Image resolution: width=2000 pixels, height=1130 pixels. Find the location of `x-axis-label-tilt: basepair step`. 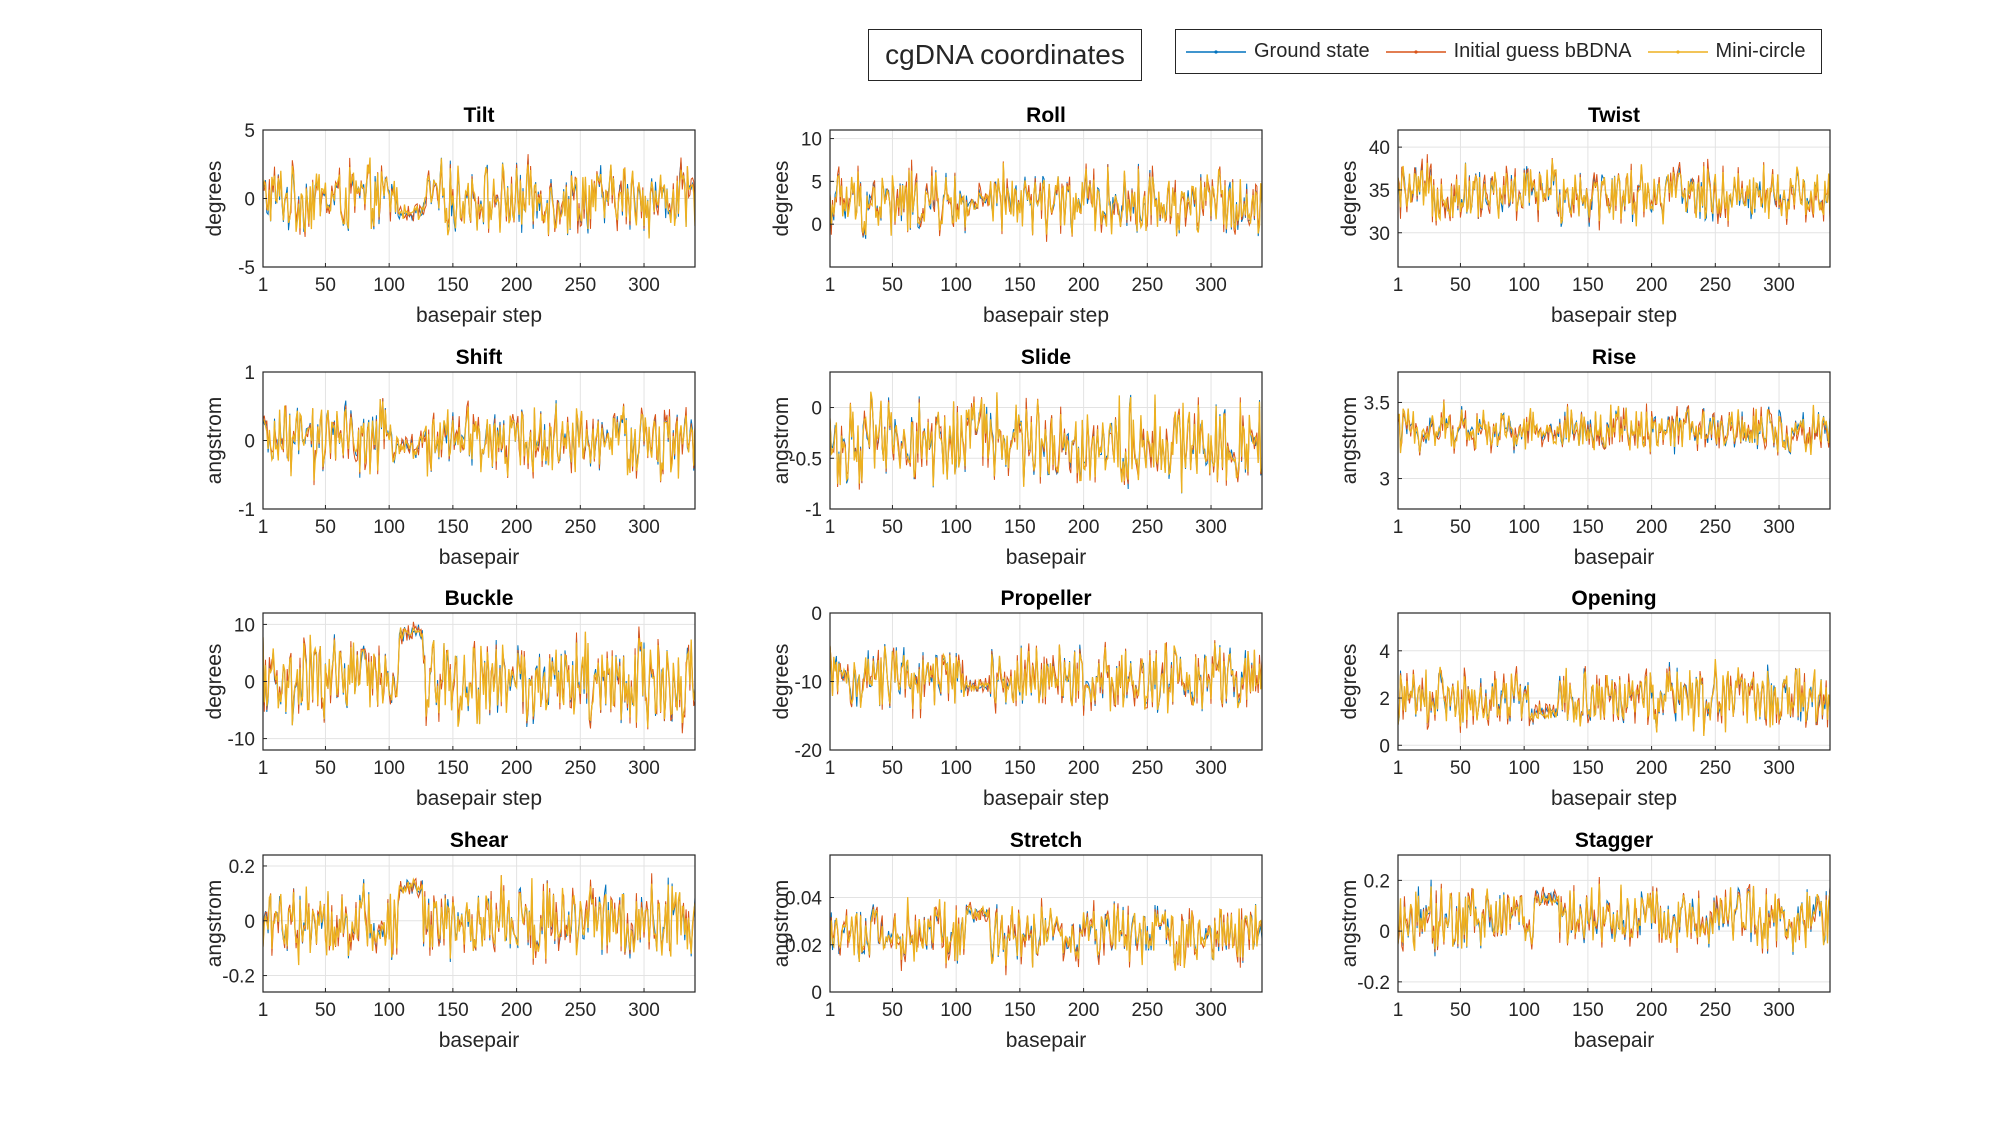

x-axis-label-tilt: basepair step is located at coordinates (479, 315).